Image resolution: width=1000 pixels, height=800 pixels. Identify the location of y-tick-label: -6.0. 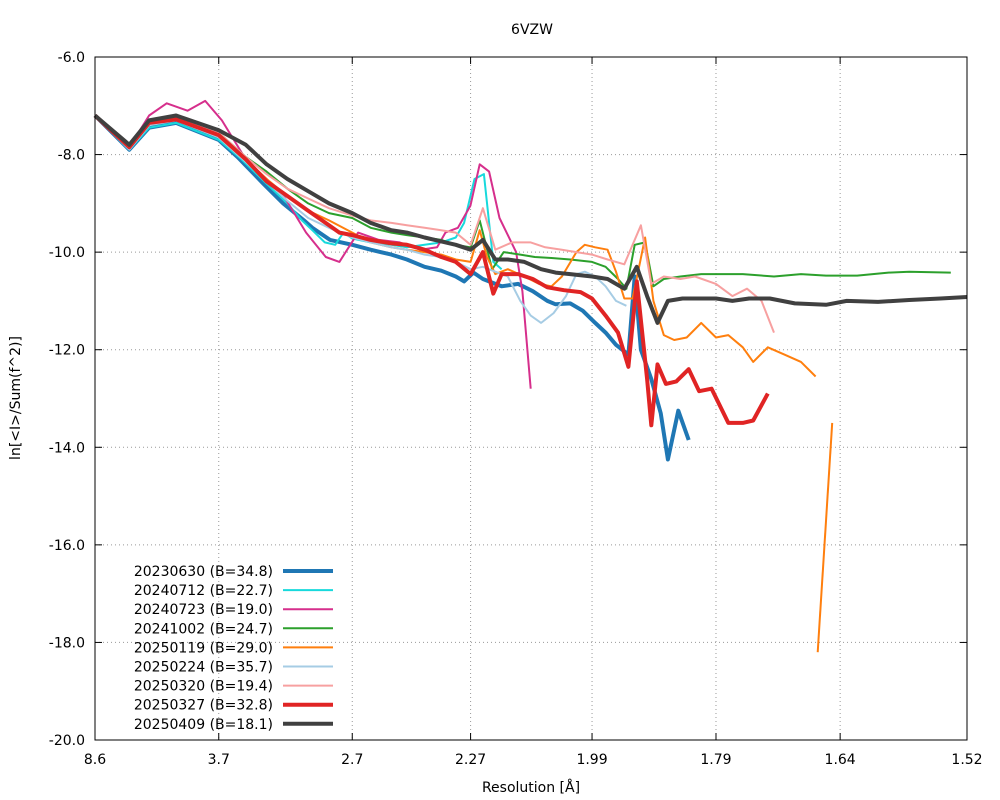
(71, 58).